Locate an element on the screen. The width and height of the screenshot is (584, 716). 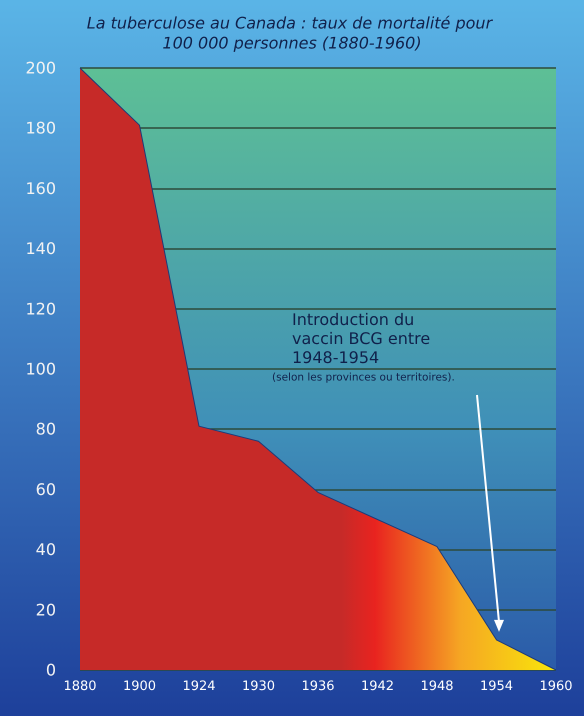
x-tick-label: 1930 is located at coordinates (259, 686).